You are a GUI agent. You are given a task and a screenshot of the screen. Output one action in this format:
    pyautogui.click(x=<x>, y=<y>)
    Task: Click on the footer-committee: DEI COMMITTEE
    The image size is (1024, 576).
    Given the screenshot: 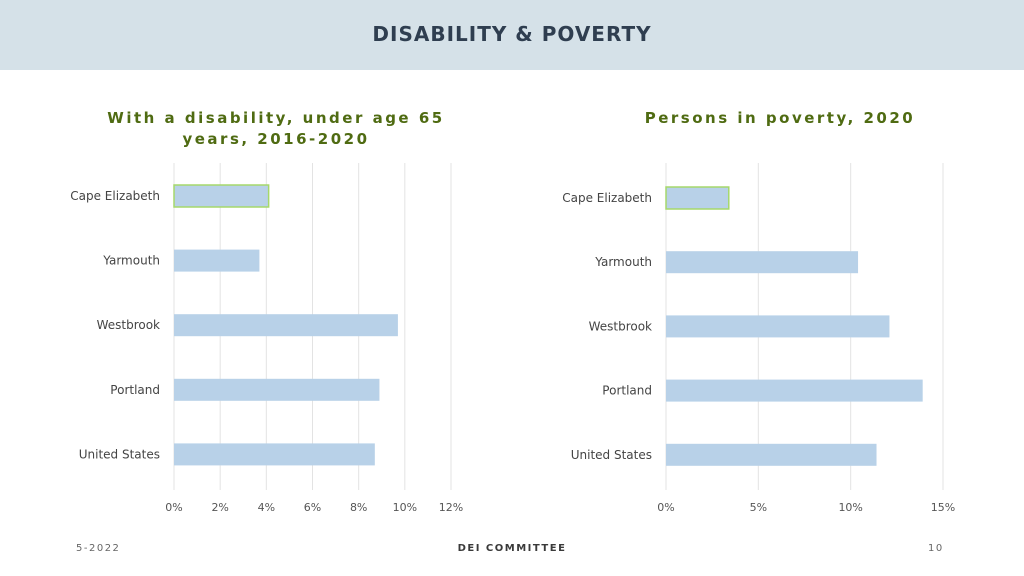 What is the action you would take?
    pyautogui.click(x=512, y=548)
    